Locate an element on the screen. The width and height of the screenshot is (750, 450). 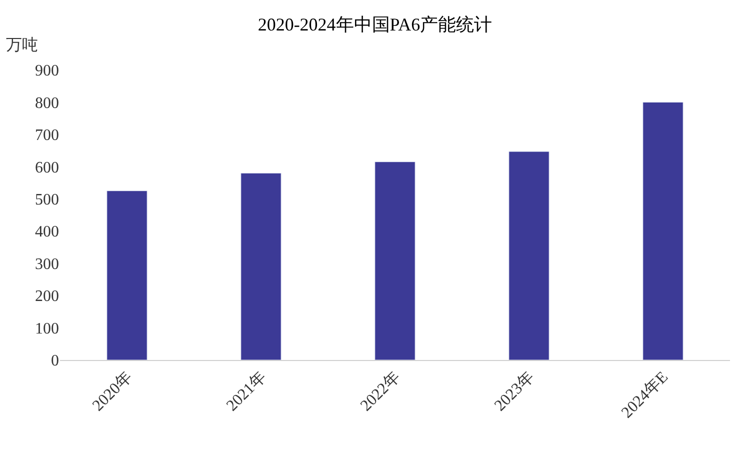
y-tick-label: 900 is located at coordinates (47, 71).